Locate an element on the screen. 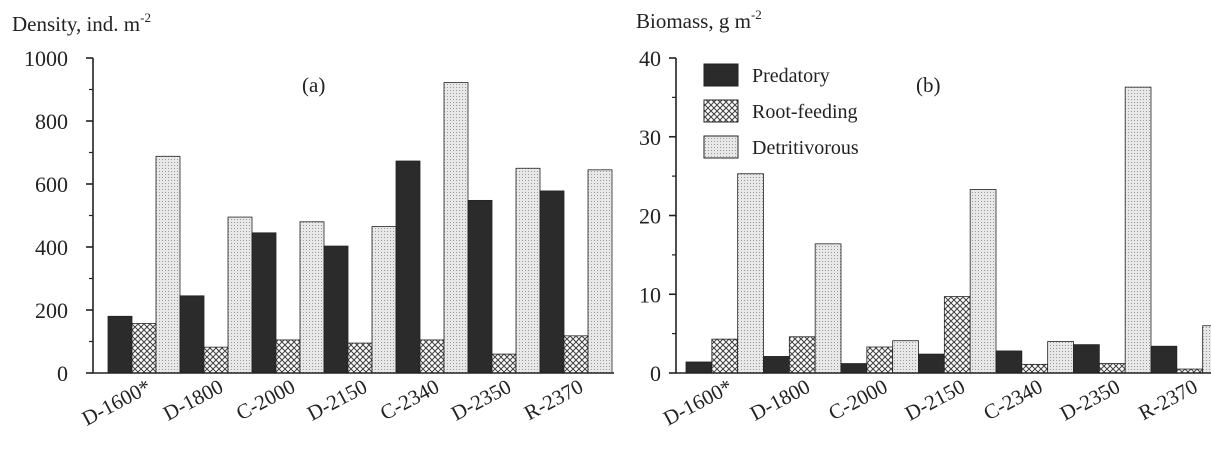 Image resolution: width=1211 pixels, height=463 pixels. y-tick-label: 20 is located at coordinates (650, 216).